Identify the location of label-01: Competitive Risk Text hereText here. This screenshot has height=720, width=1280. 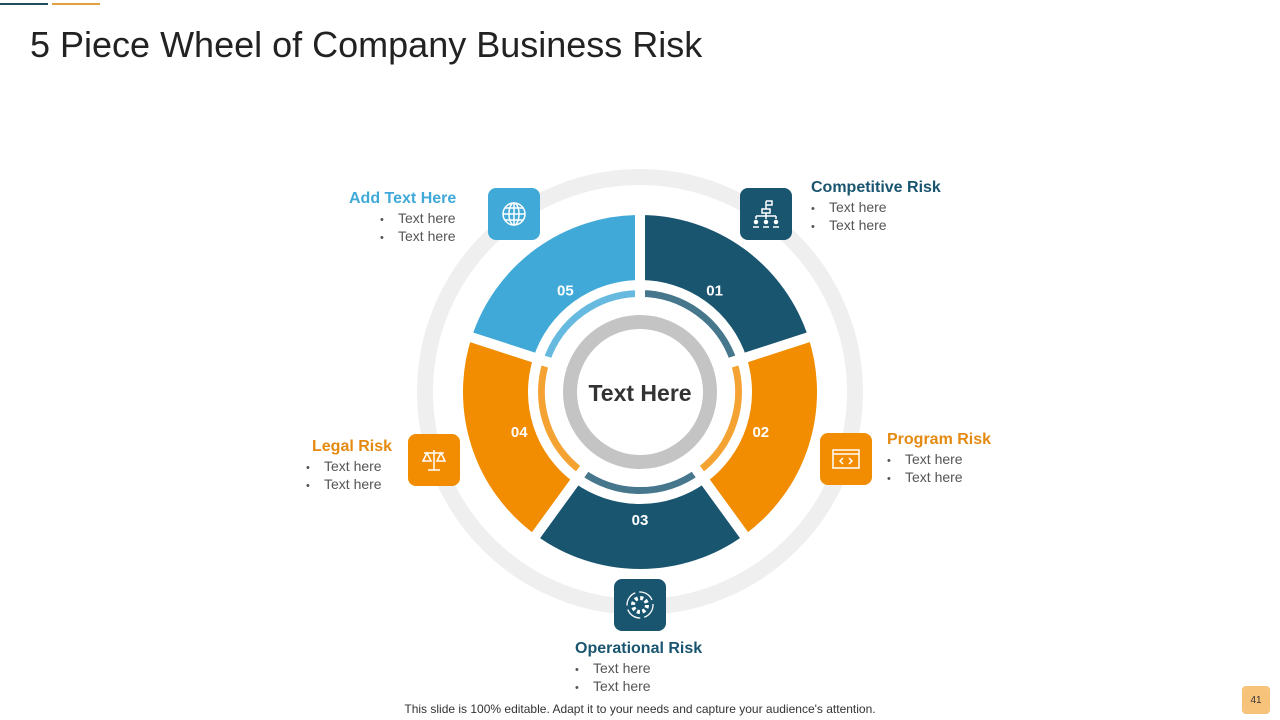
(876, 207).